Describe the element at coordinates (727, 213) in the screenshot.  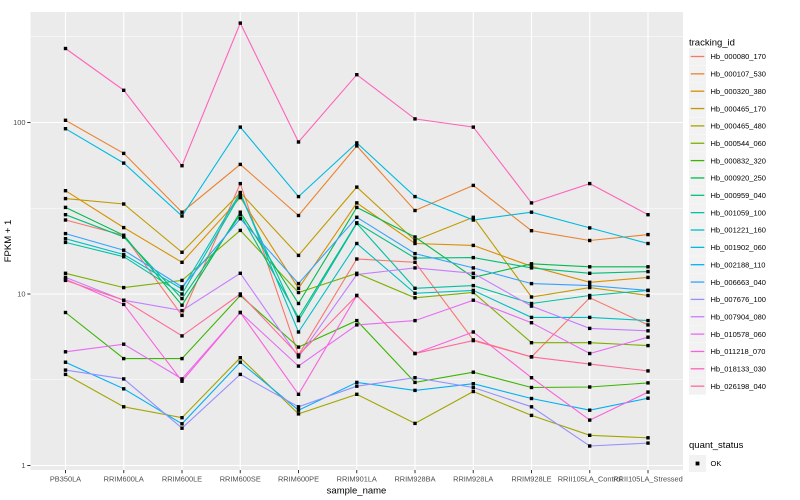
I see `legend-item-Hb_001059_100: Hb_001059_100` at that location.